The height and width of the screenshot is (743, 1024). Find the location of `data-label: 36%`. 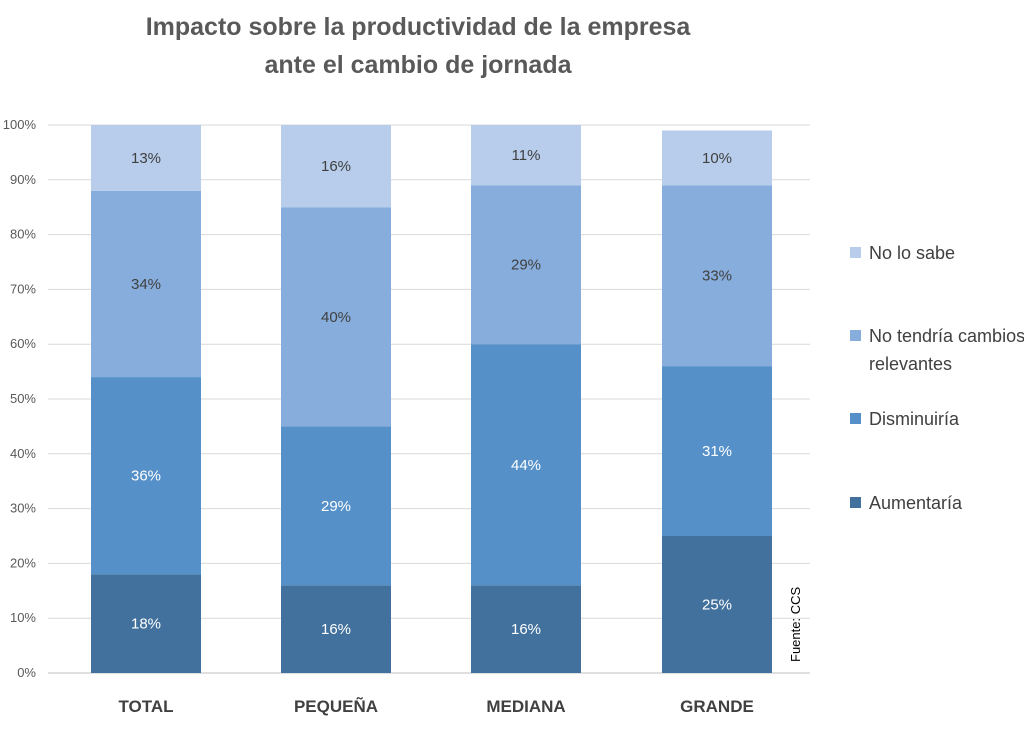

data-label: 36% is located at coordinates (146, 476).